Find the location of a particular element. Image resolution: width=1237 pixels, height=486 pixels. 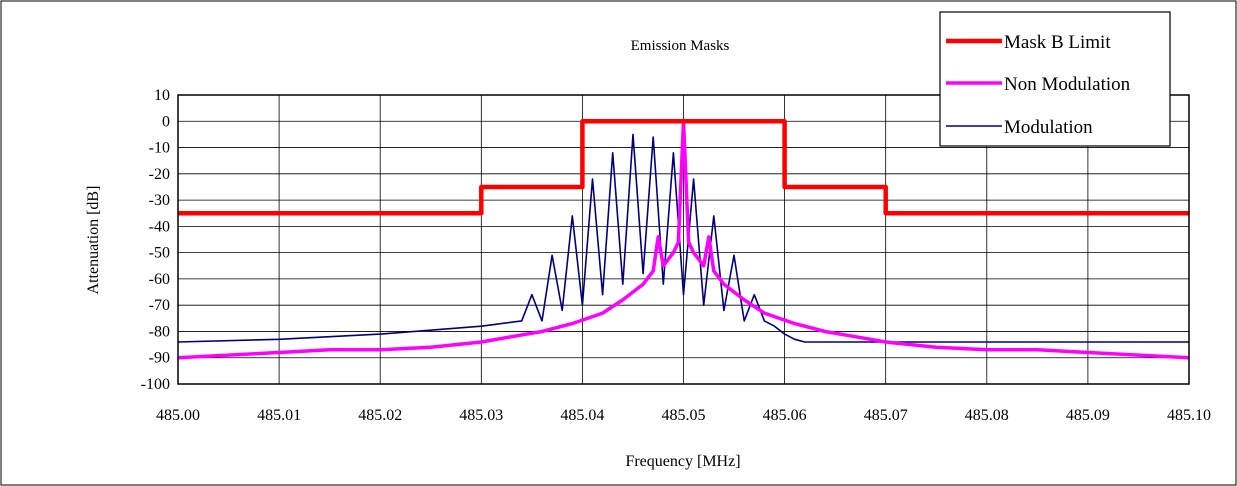

y-tick-label: -20 is located at coordinates (159, 174).